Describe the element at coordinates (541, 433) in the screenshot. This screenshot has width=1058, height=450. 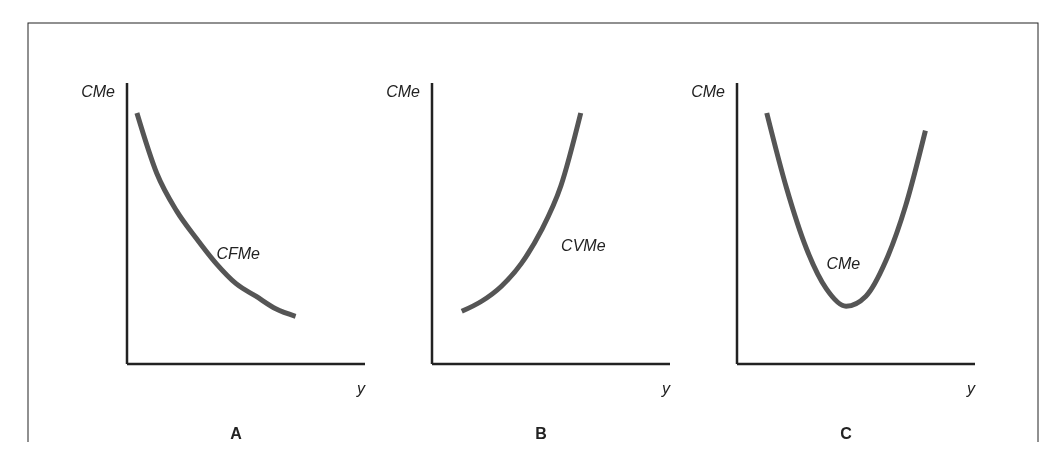
I see `text: B` at that location.